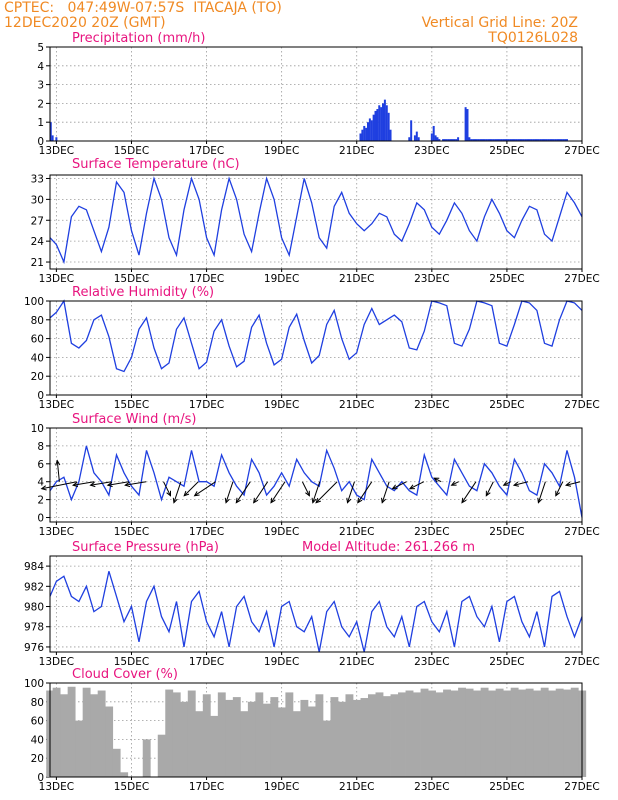  I want to click on y-tick-label: 27, so click(37, 221).